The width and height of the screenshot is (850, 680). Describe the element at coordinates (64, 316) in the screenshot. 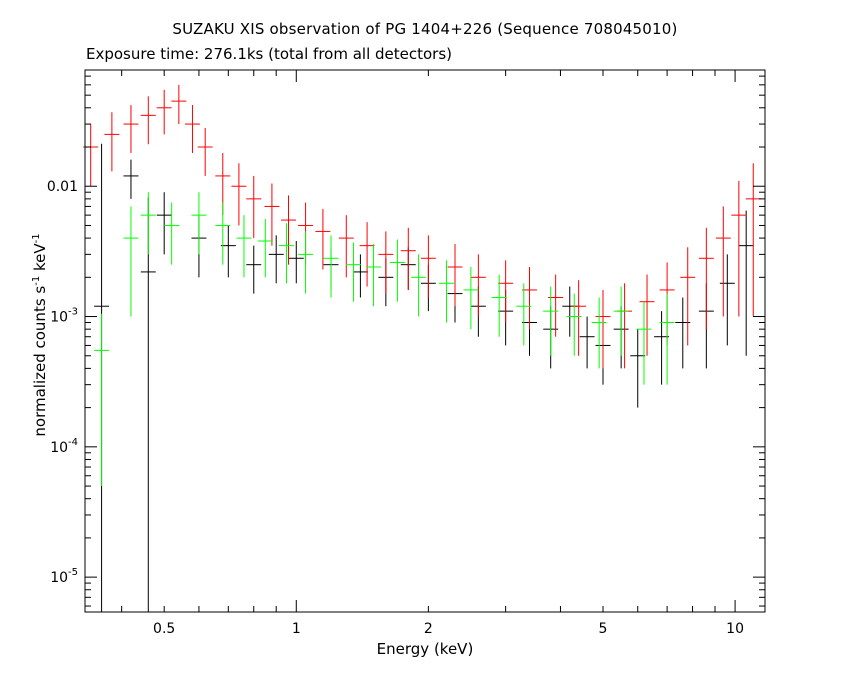

I see `y-tick-label: 10⁻³` at that location.